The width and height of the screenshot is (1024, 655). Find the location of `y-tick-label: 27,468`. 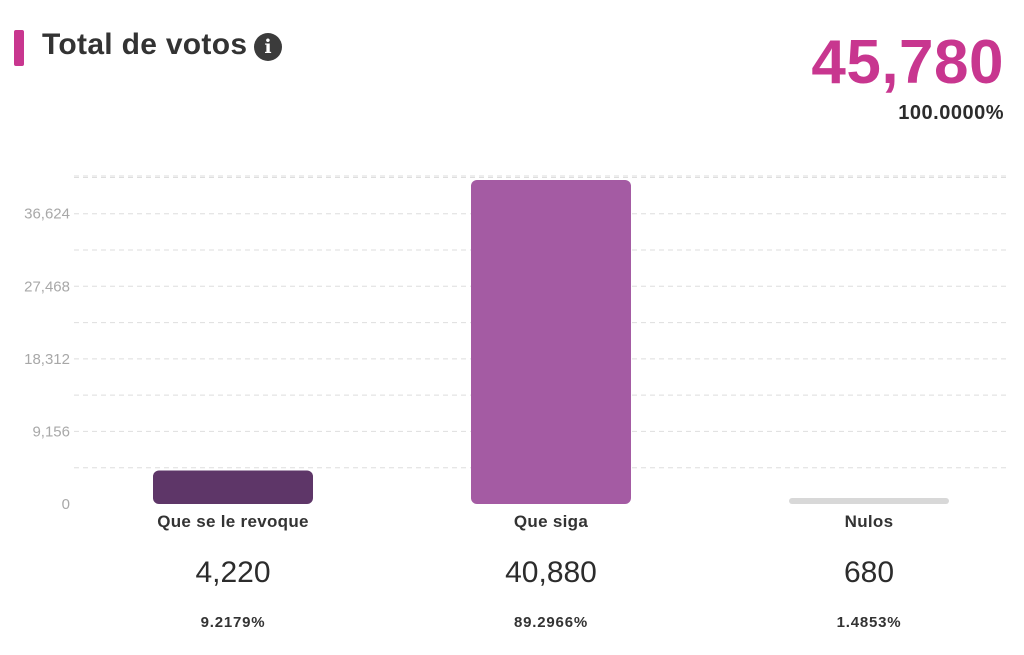

y-tick-label: 27,468 is located at coordinates (47, 286).